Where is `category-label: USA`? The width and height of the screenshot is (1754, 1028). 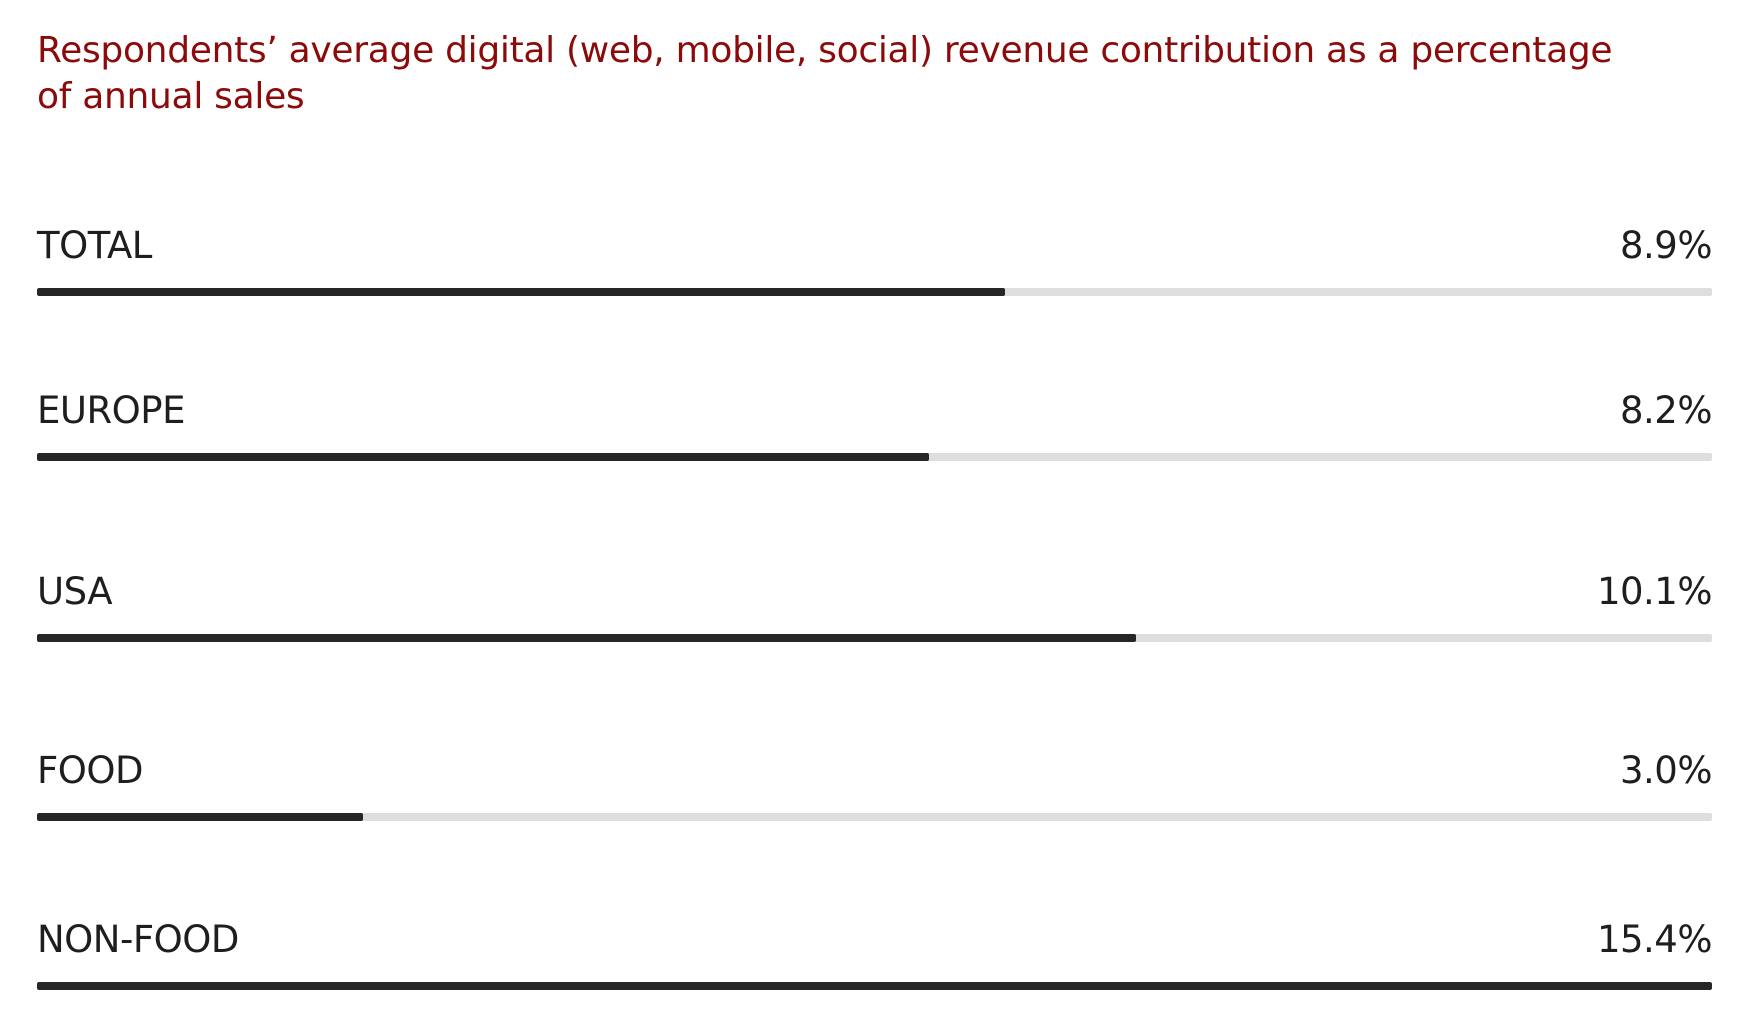 category-label: USA is located at coordinates (75, 591).